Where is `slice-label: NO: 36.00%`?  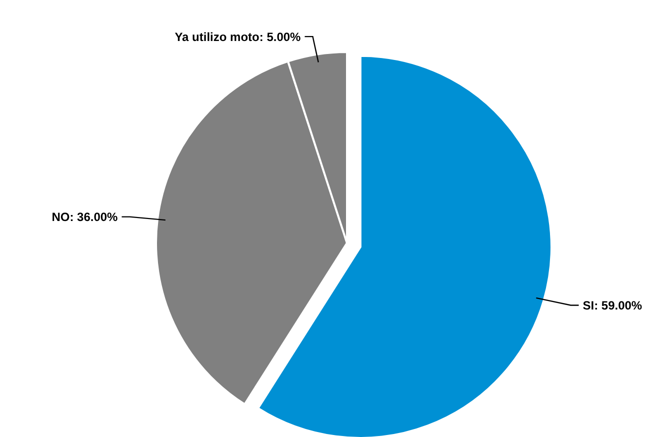 slice-label: NO: 36.00% is located at coordinates (85, 217).